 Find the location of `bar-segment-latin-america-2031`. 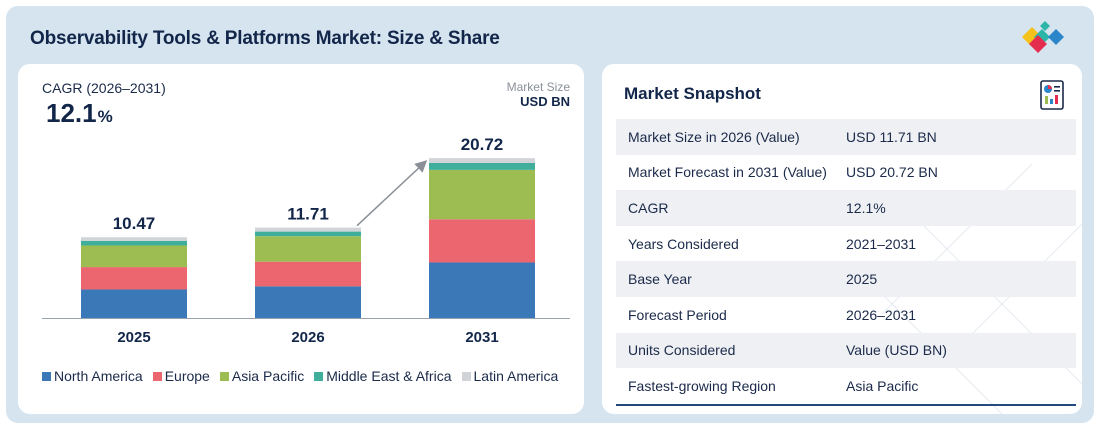

bar-segment-latin-america-2031 is located at coordinates (482, 160).